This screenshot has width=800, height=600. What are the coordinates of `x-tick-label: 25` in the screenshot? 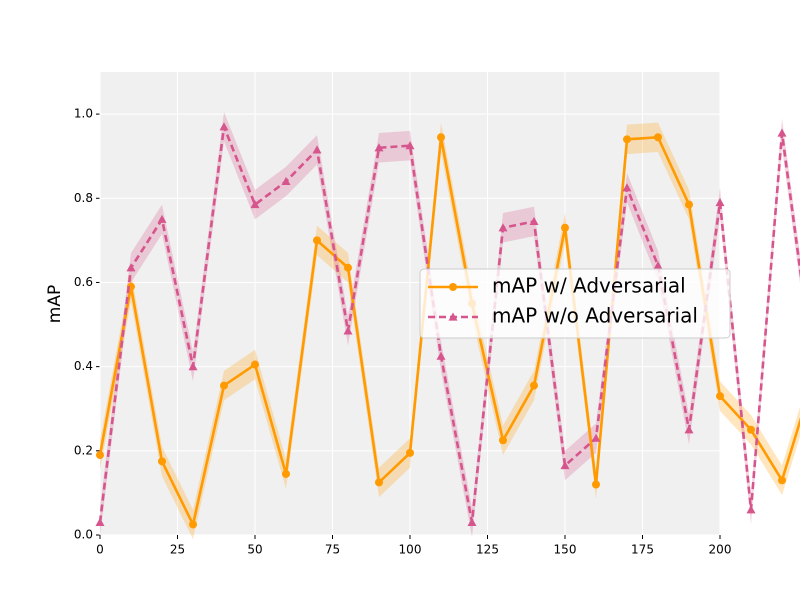 It's located at (177, 550).